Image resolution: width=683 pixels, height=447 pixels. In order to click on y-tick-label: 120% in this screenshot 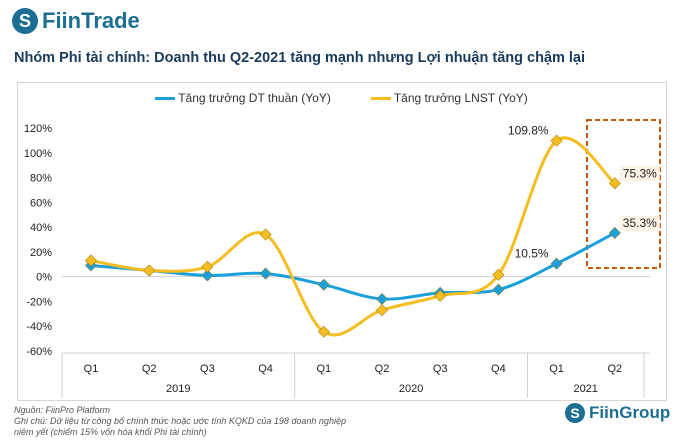, I will do `click(38, 129)`.